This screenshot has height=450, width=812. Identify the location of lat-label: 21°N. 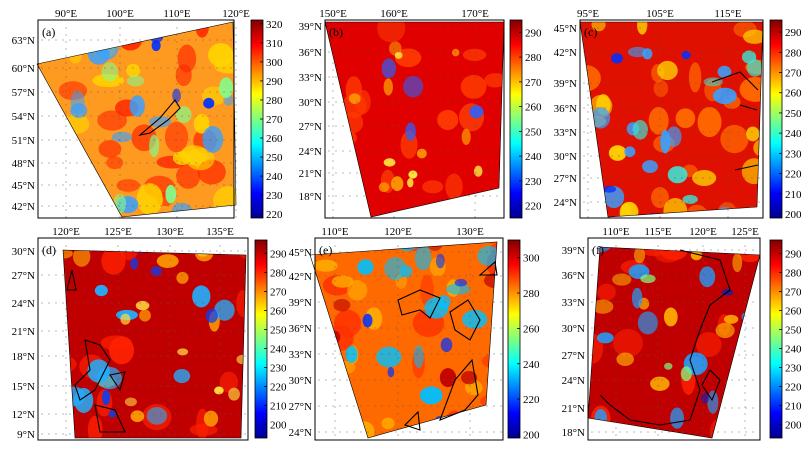
(23, 332).